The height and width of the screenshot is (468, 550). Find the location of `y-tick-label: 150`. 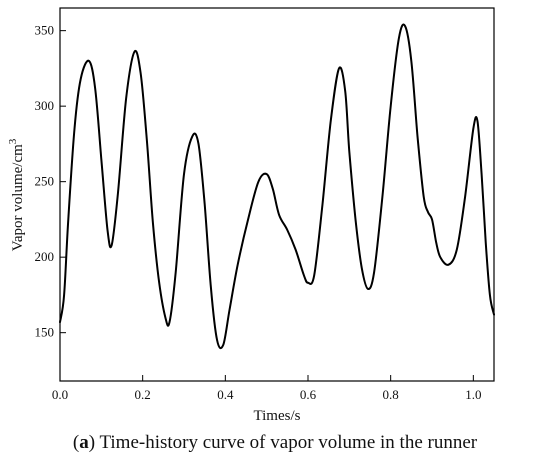

y-tick-label: 150 is located at coordinates (45, 332).